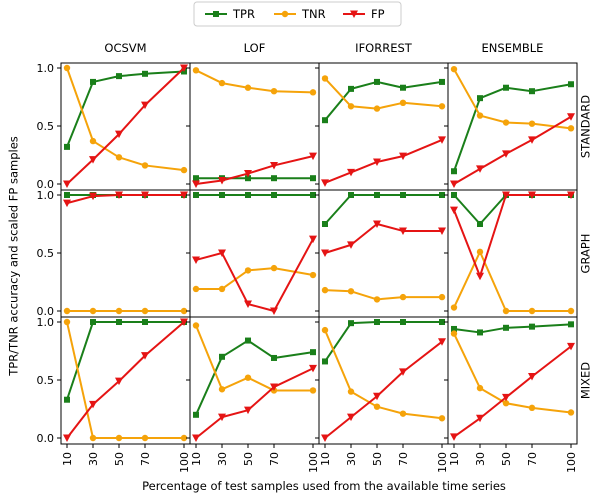 This screenshot has height=498, width=594. I want to click on panel-mixed-lof, so click(253, 382).